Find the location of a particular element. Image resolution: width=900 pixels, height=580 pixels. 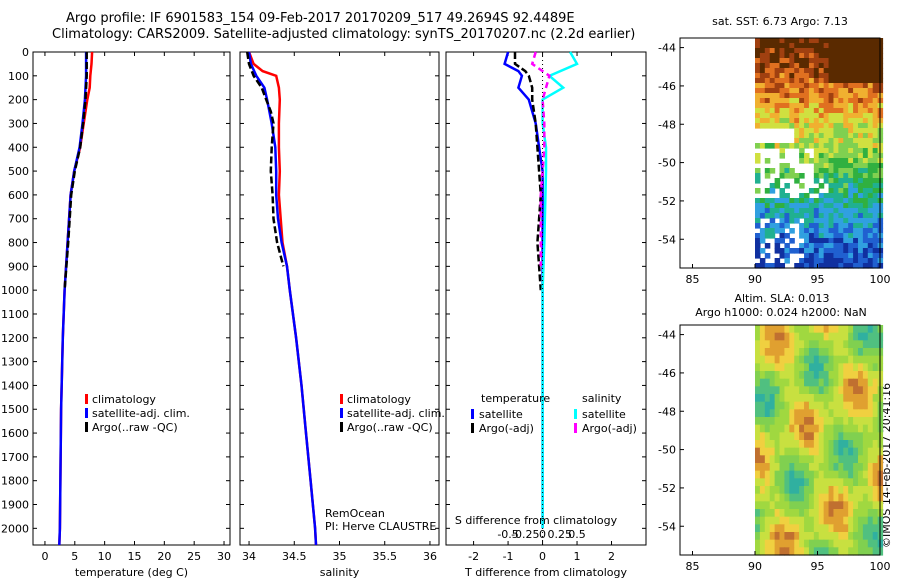

legend-label: Argo(..raw -QC) is located at coordinates (390, 427).